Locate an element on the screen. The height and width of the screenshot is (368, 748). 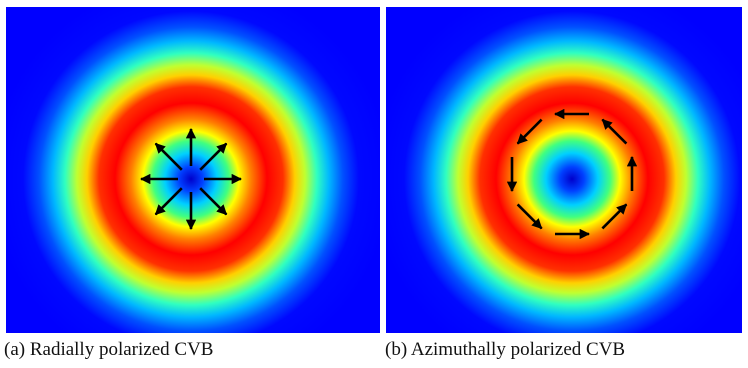
caption-azimuthal: (b) Azimuthally polarized CVB is located at coordinates (505, 349).